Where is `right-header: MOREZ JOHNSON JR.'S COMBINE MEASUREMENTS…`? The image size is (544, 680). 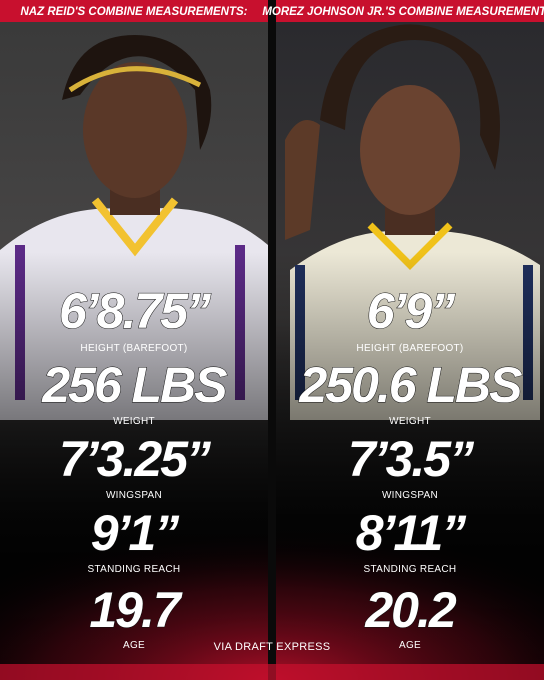 right-header: MOREZ JOHNSON JR.'S COMBINE MEASUREMENTS… is located at coordinates (403, 12).